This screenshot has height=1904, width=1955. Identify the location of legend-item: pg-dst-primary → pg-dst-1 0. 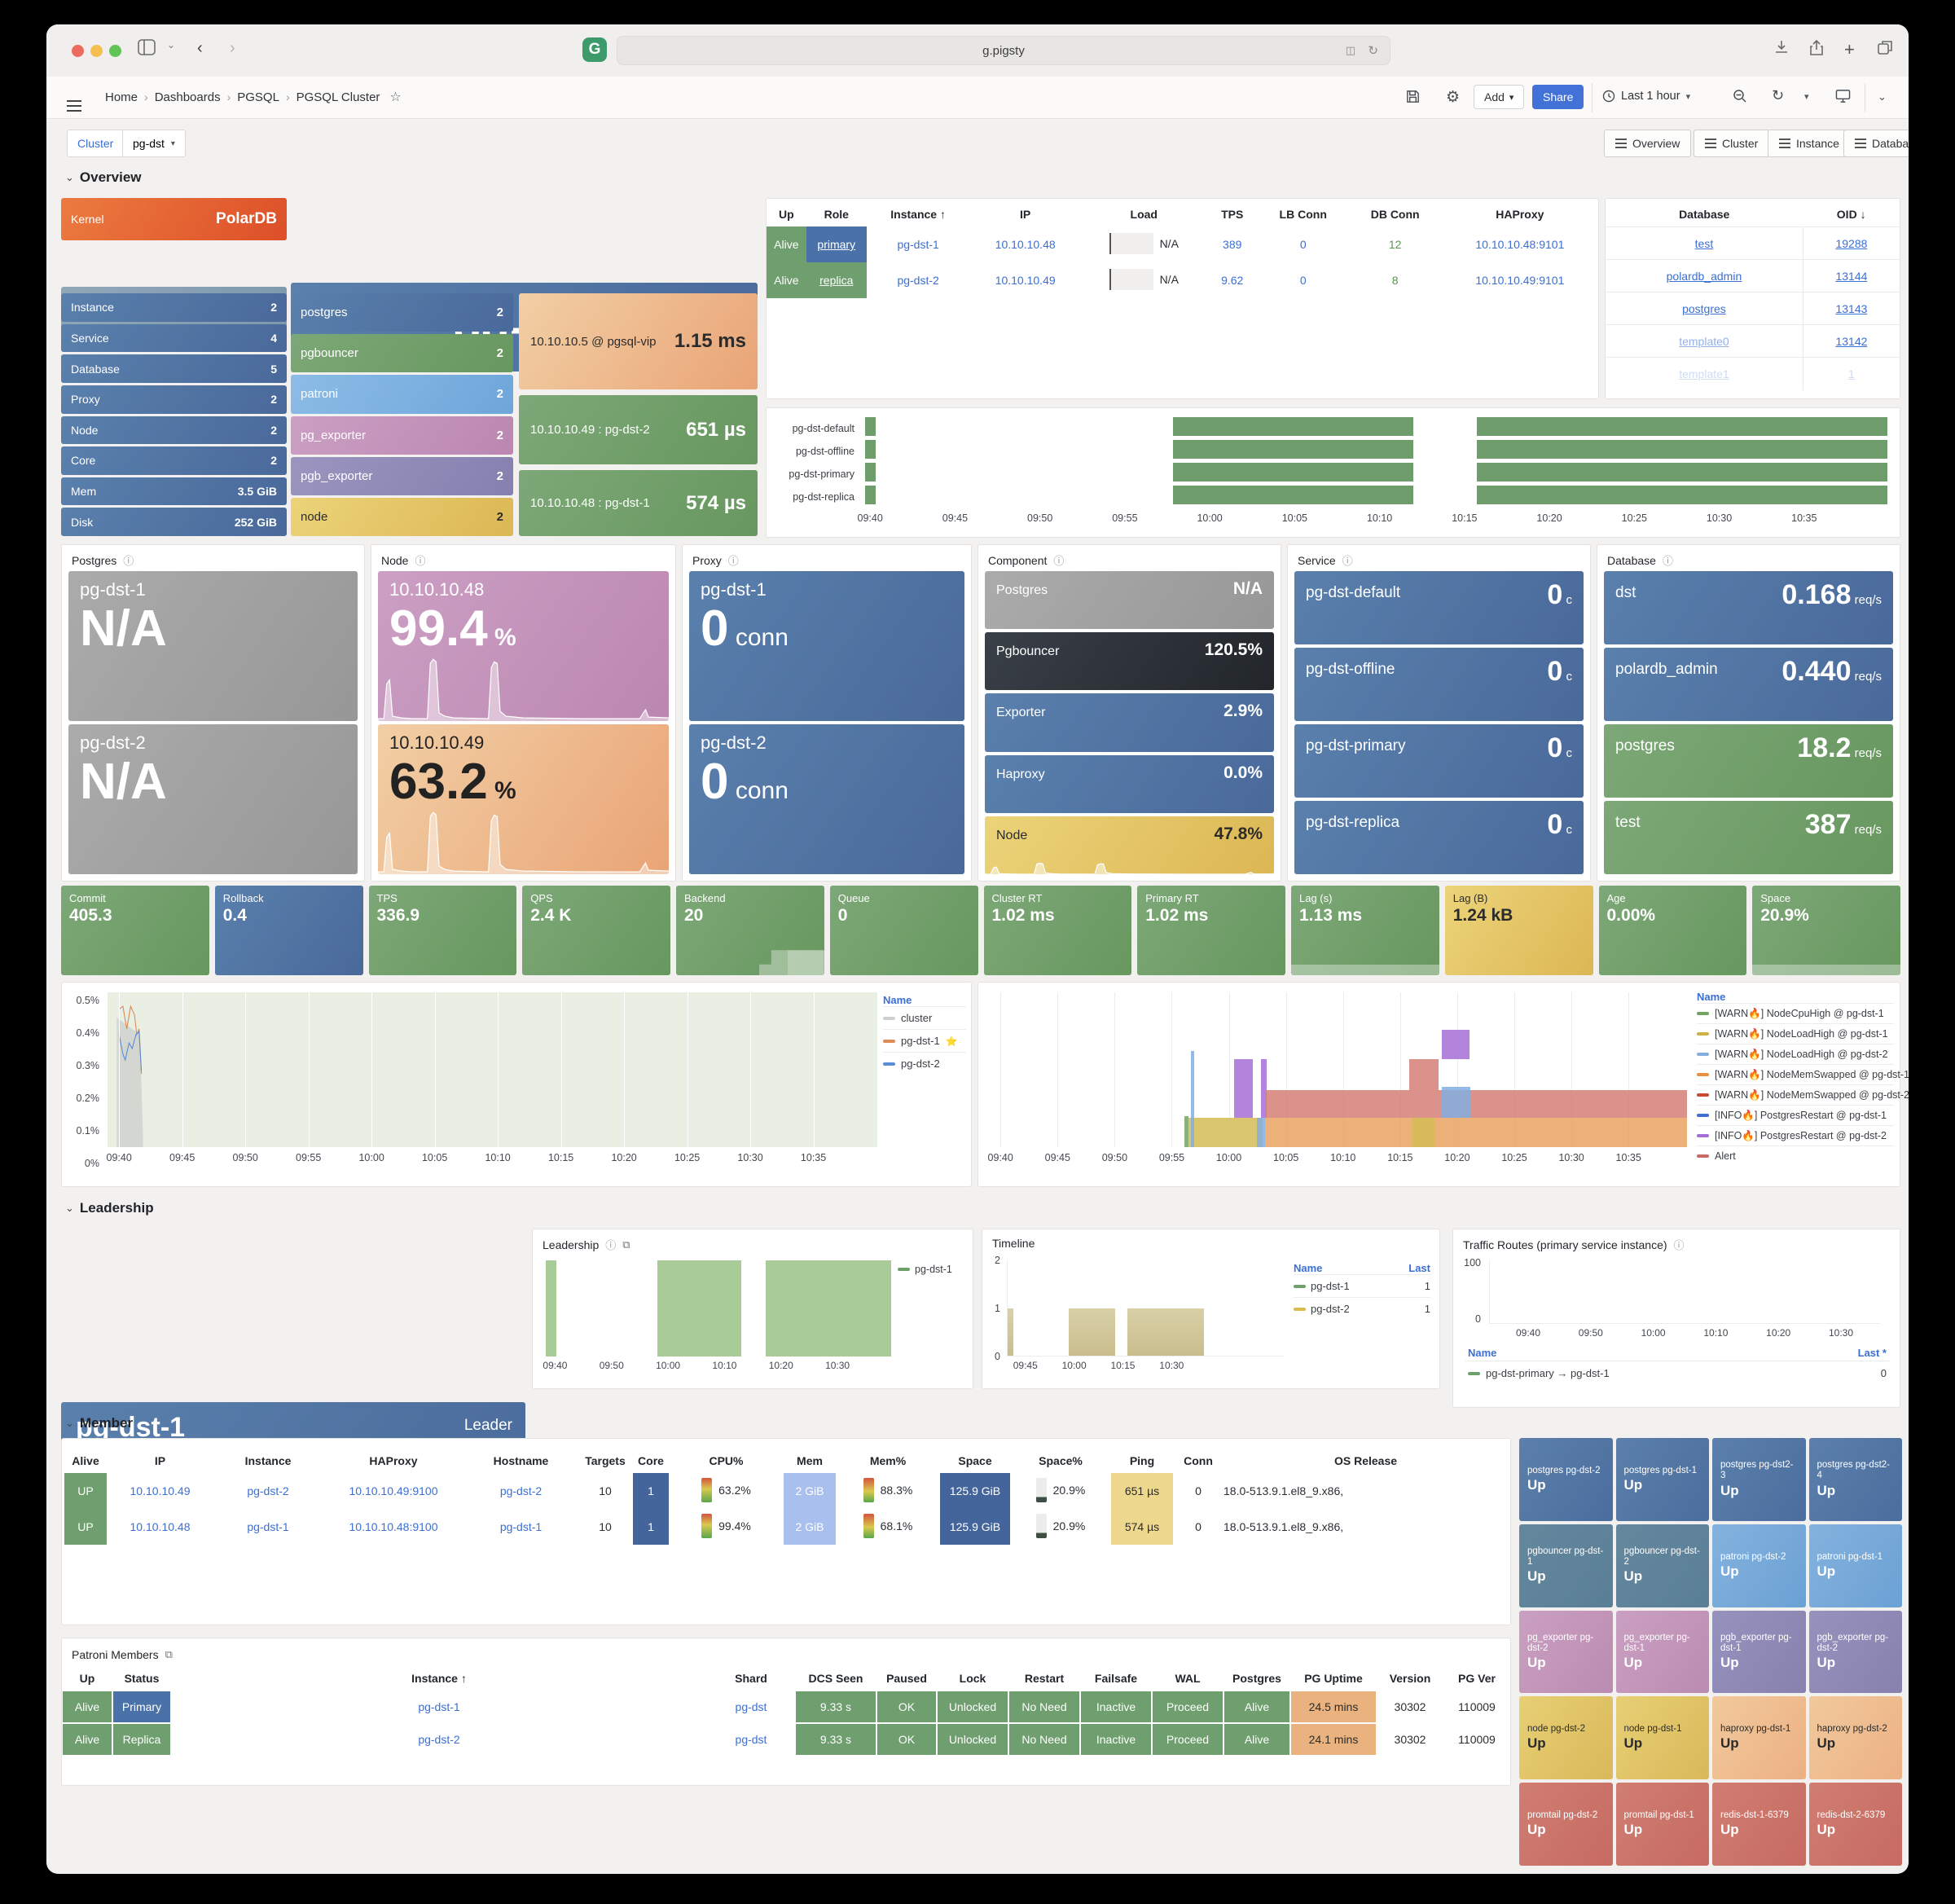
(1677, 1373).